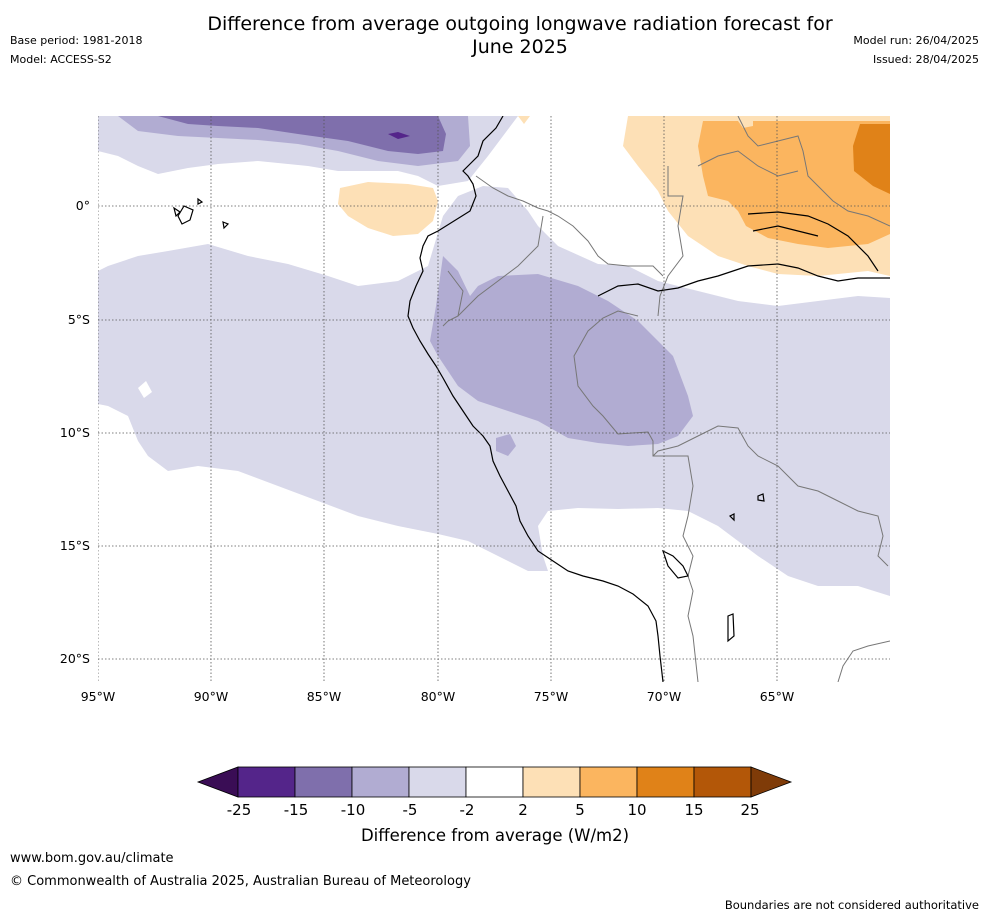 Image resolution: width=988 pixels, height=919 pixels. What do you see at coordinates (694, 810) in the screenshot?
I see `colorbar-tick: 15` at bounding box center [694, 810].